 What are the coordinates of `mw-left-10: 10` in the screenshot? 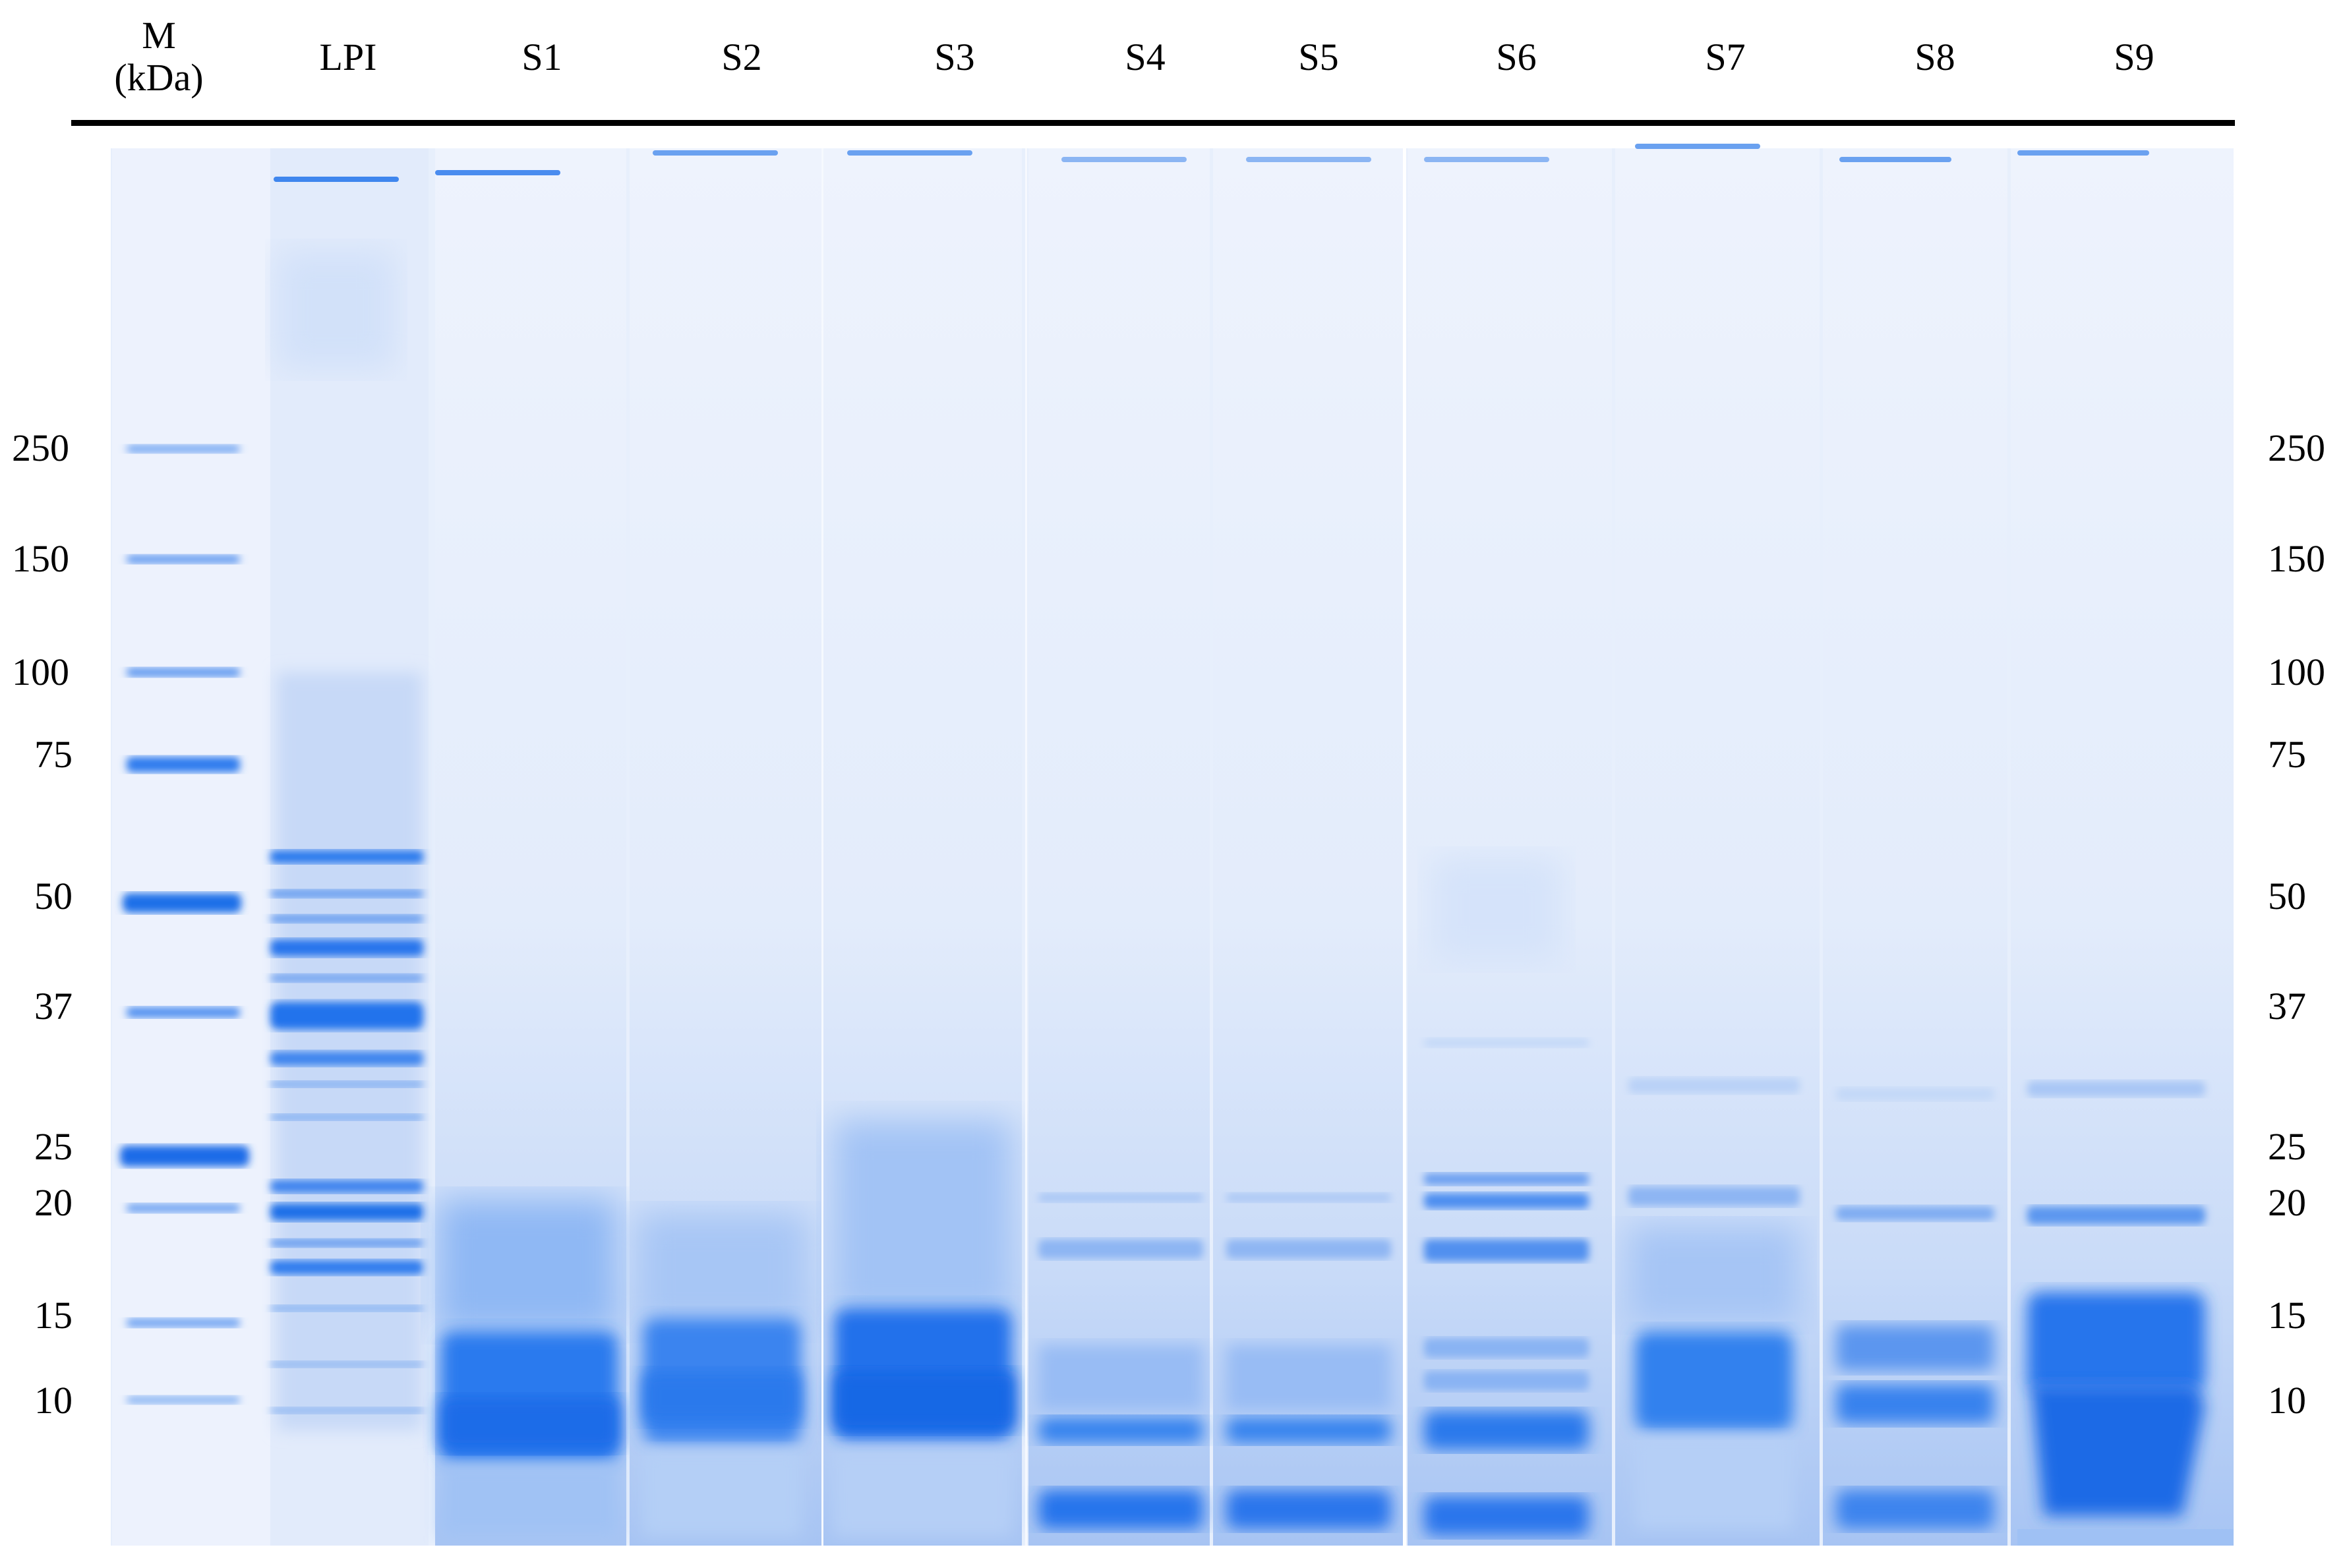 It's located at (53, 1401).